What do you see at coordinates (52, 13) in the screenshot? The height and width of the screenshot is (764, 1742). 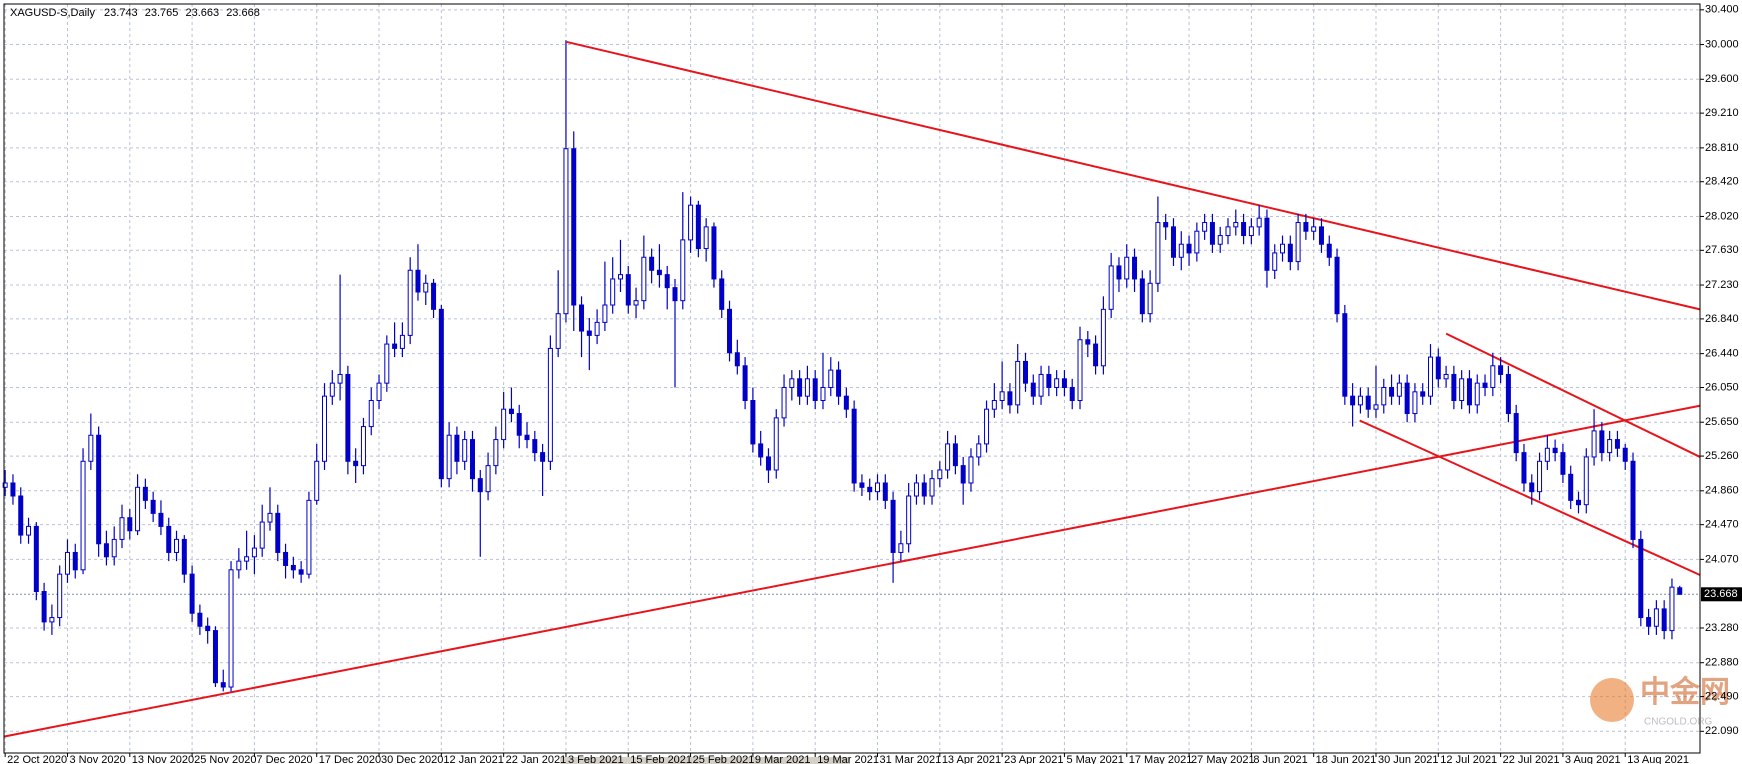 I see `symbol: XAGUSD-S,Daily` at bounding box center [52, 13].